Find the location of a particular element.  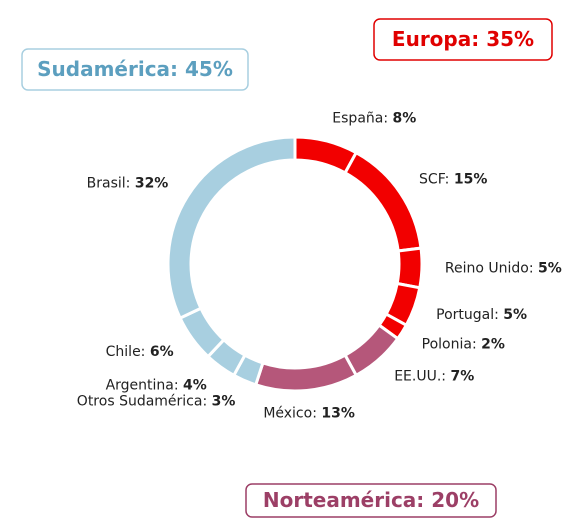

slice-name: EE.UU.: is located at coordinates (420, 377).